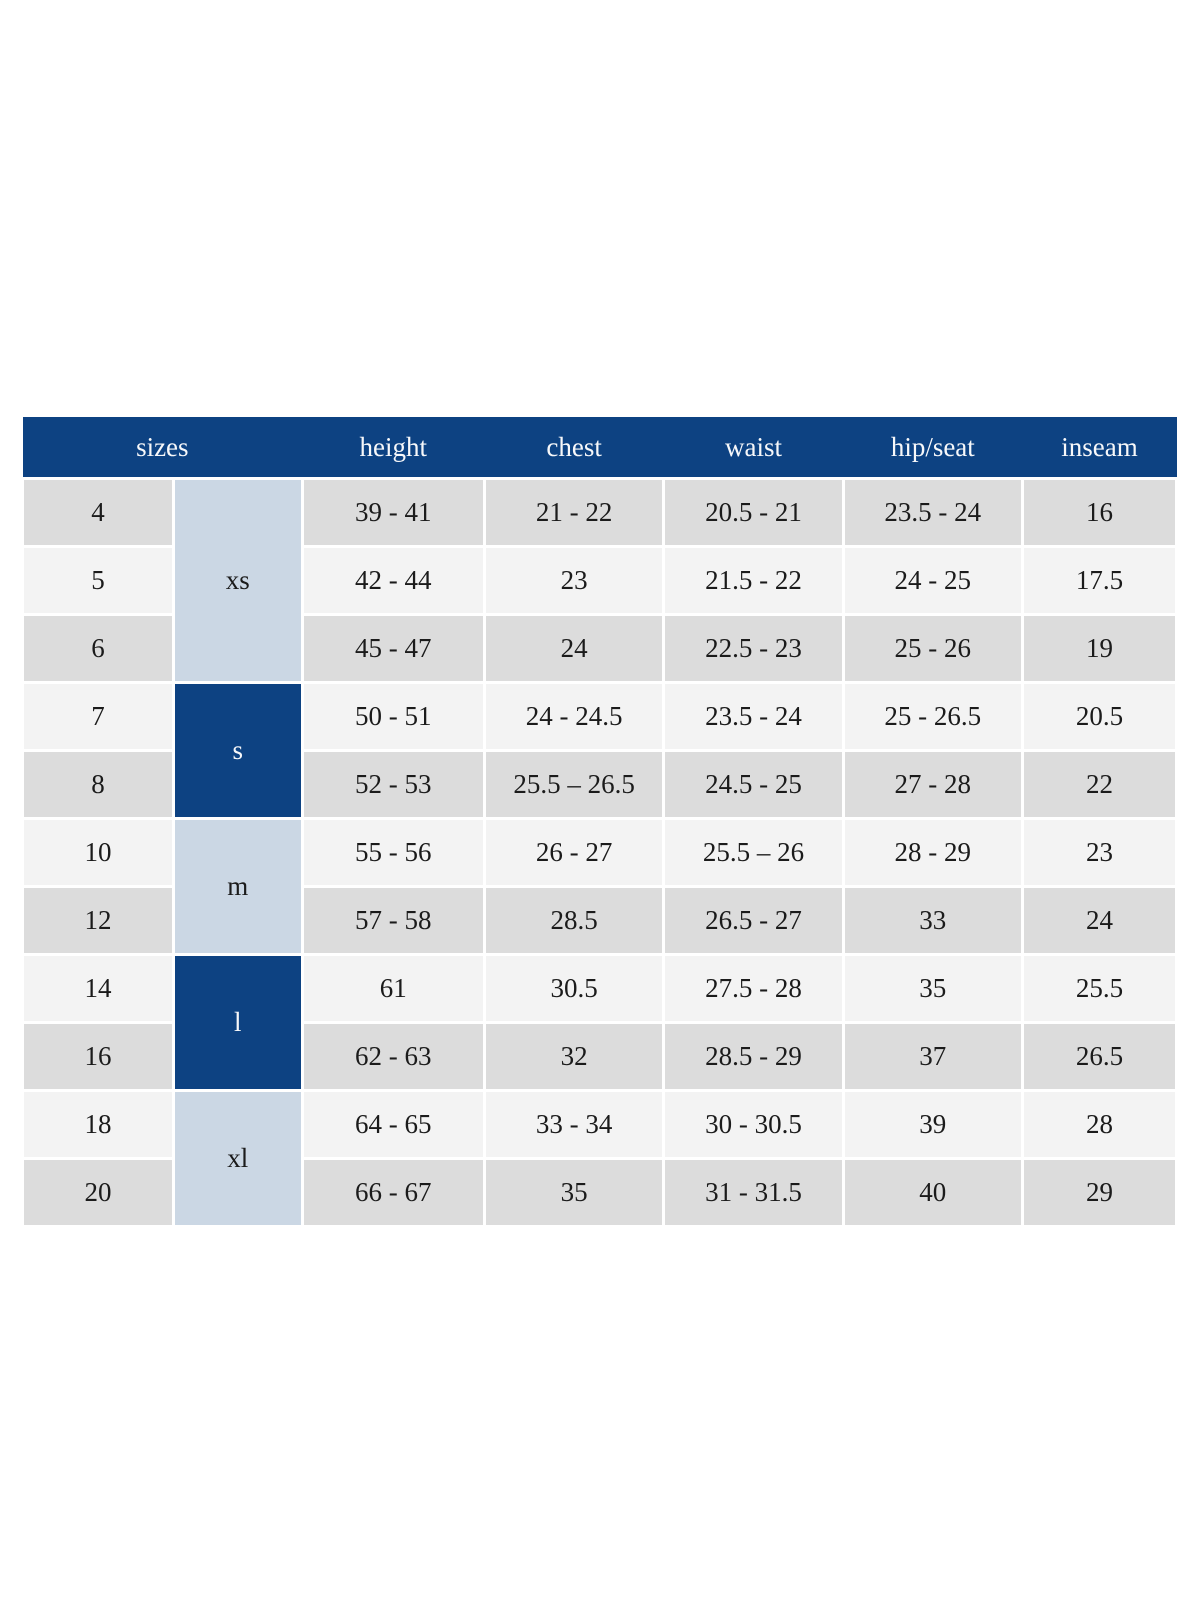  What do you see at coordinates (574, 1192) in the screenshot?
I see `chest-cell: 35` at bounding box center [574, 1192].